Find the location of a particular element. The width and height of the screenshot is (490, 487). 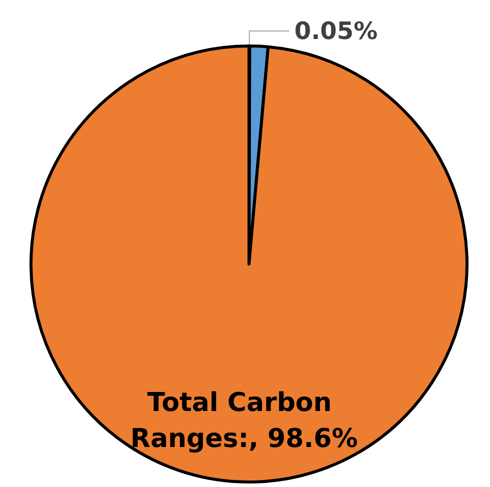

data-label: 0.05% is located at coordinates (336, 31).